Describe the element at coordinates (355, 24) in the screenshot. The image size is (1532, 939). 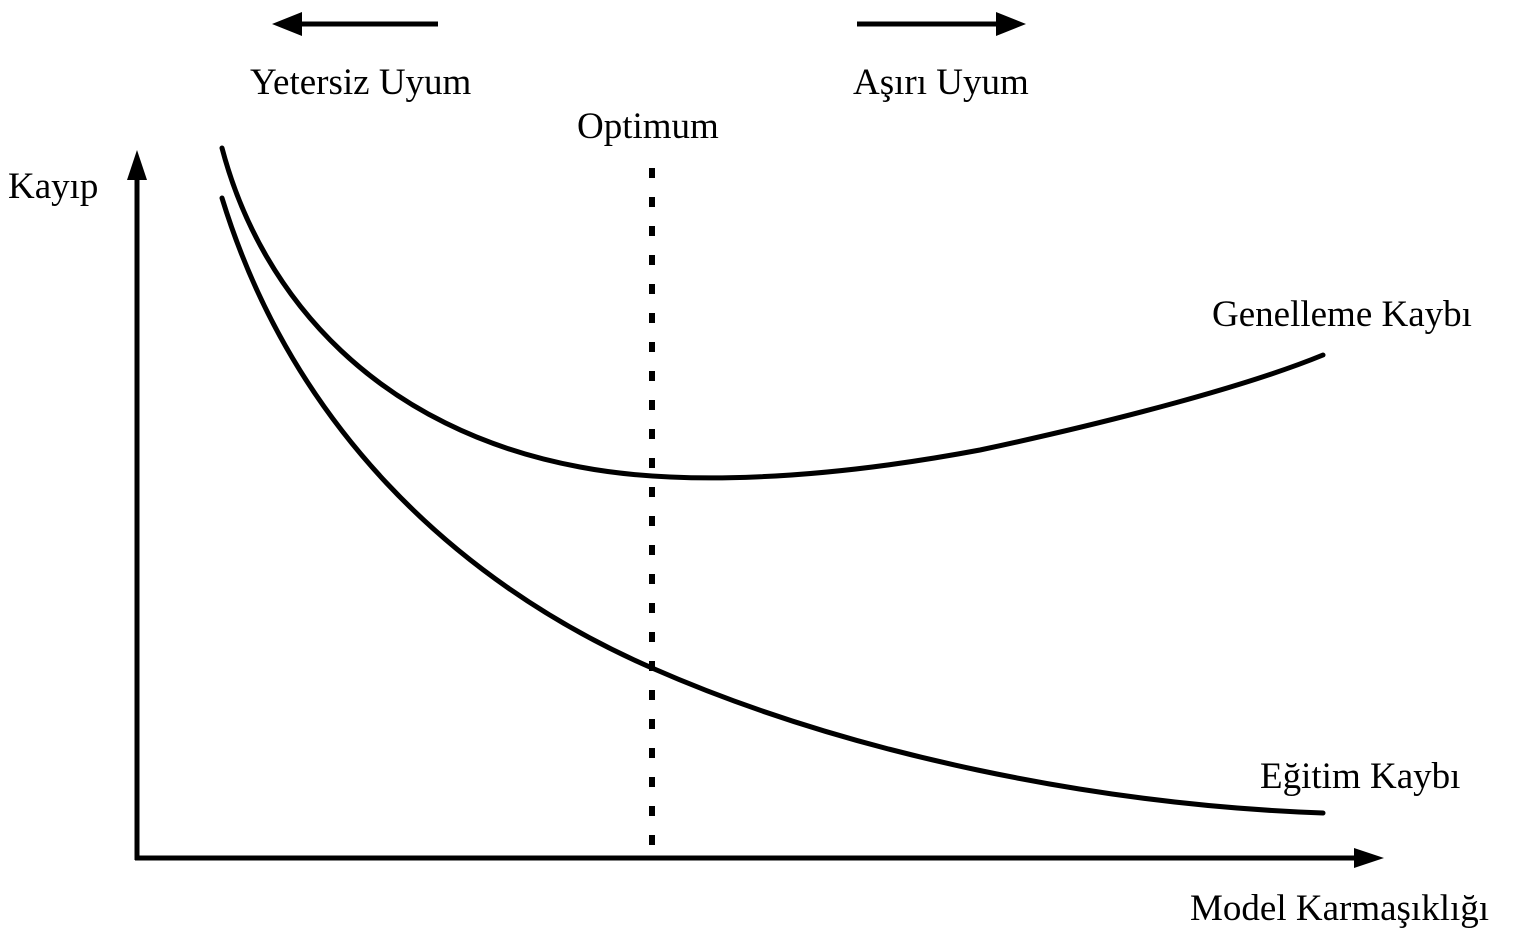
I see `underfit-arrow` at that location.